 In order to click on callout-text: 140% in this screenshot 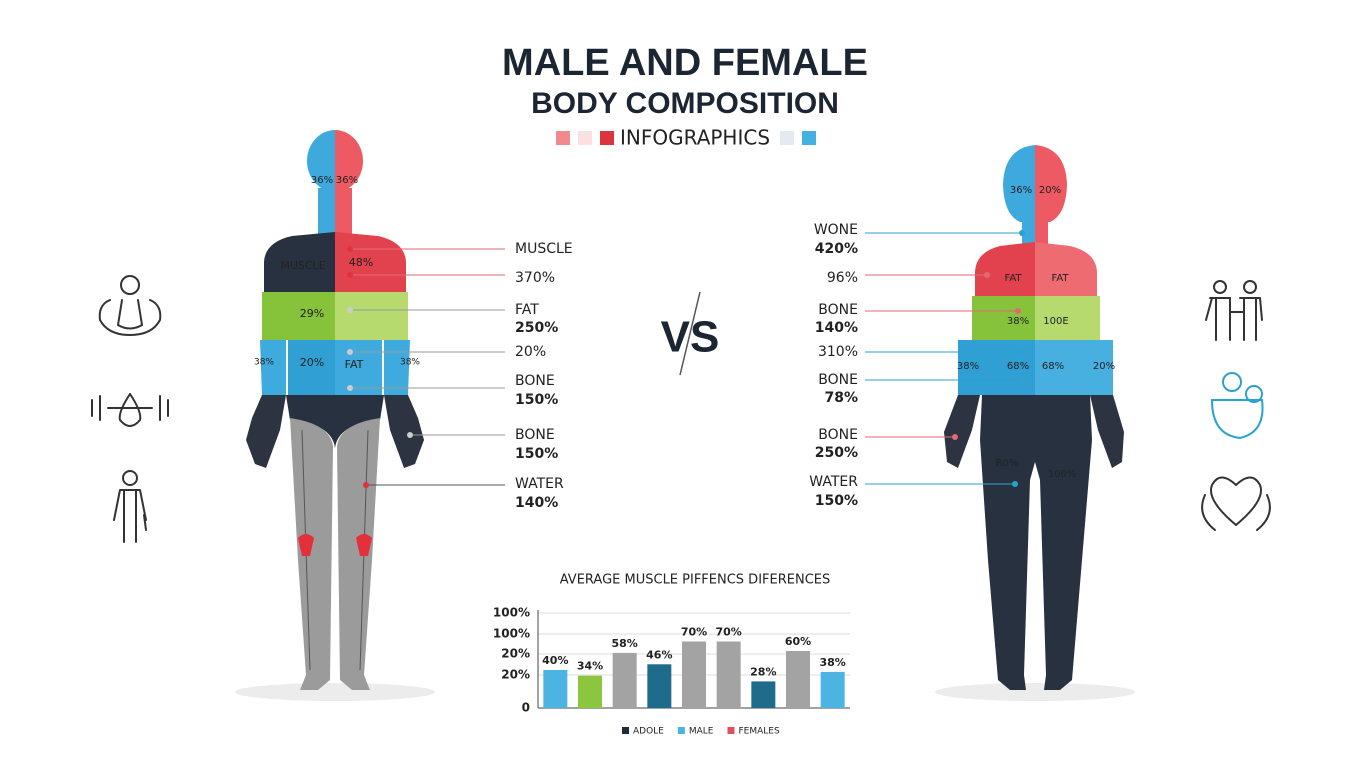, I will do `click(836, 328)`.